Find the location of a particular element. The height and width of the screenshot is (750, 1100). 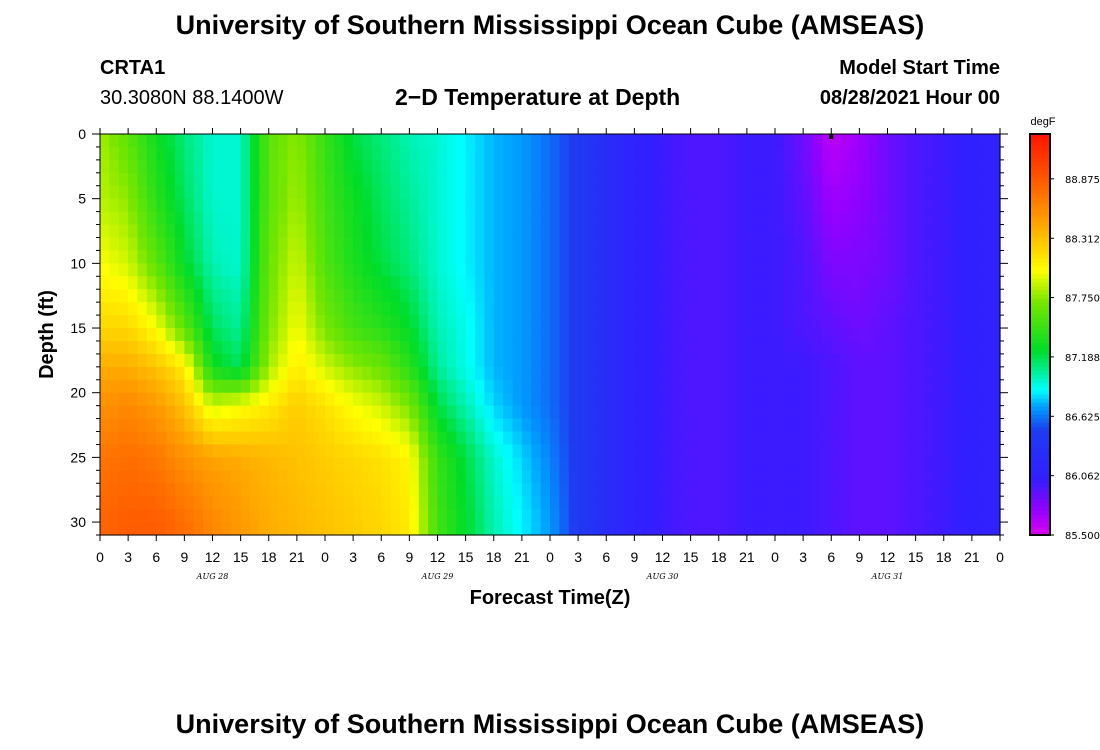

x-tick-label: 15 is located at coordinates (691, 557).